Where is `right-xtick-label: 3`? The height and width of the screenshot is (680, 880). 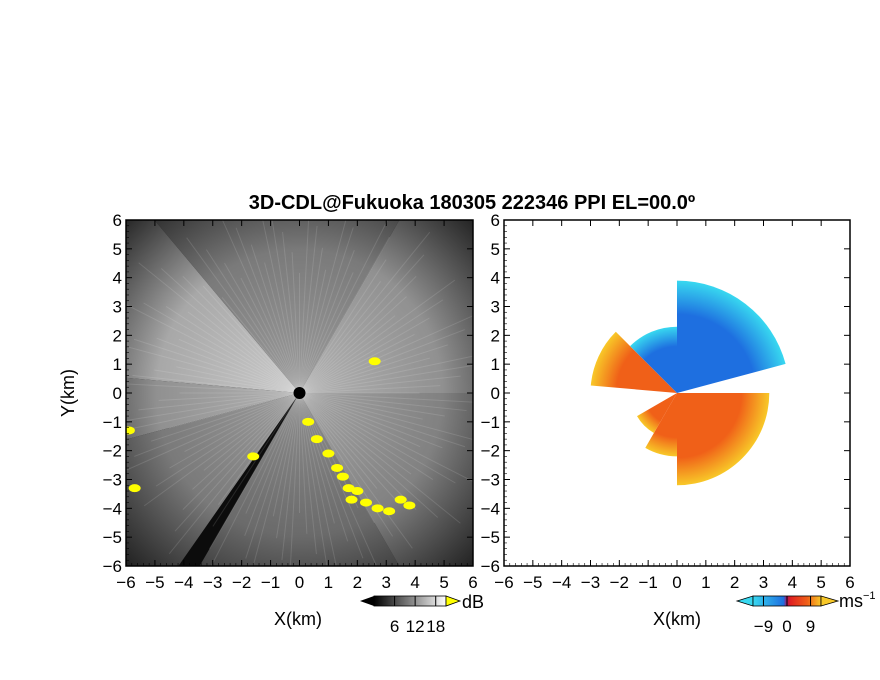
right-xtick-label: 3 is located at coordinates (763, 582).